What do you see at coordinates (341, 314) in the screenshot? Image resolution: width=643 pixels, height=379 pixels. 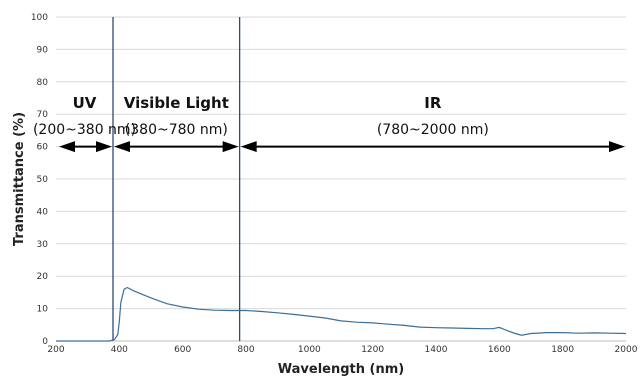 I see `series-line` at bounding box center [341, 314].